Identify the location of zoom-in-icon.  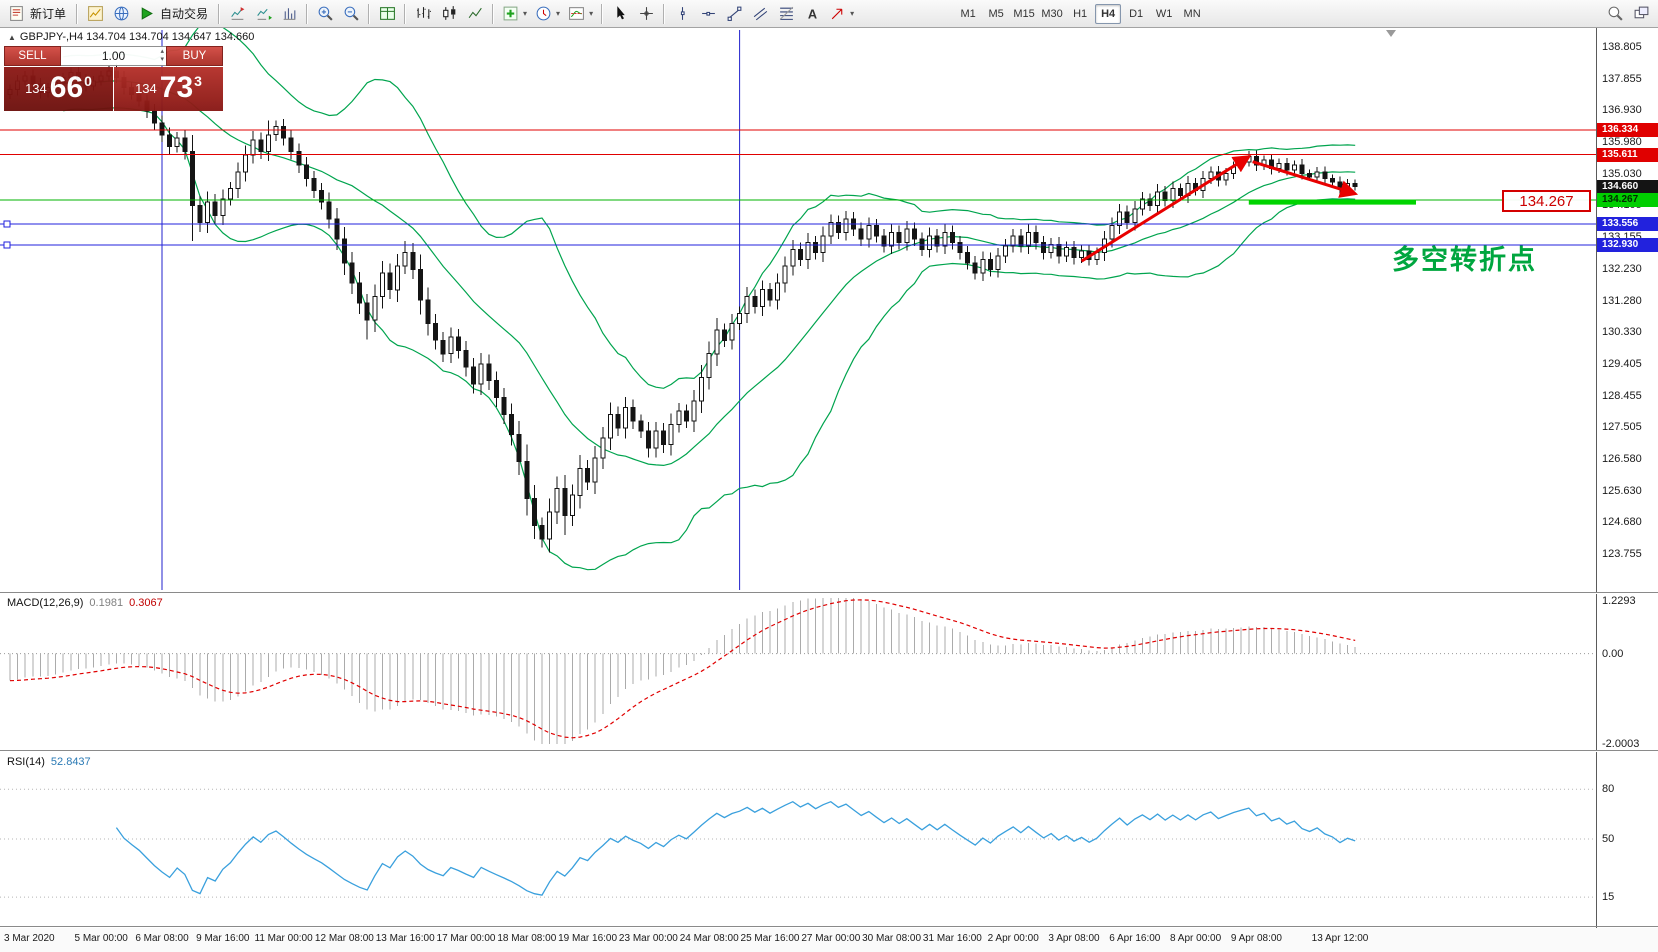
(325, 14).